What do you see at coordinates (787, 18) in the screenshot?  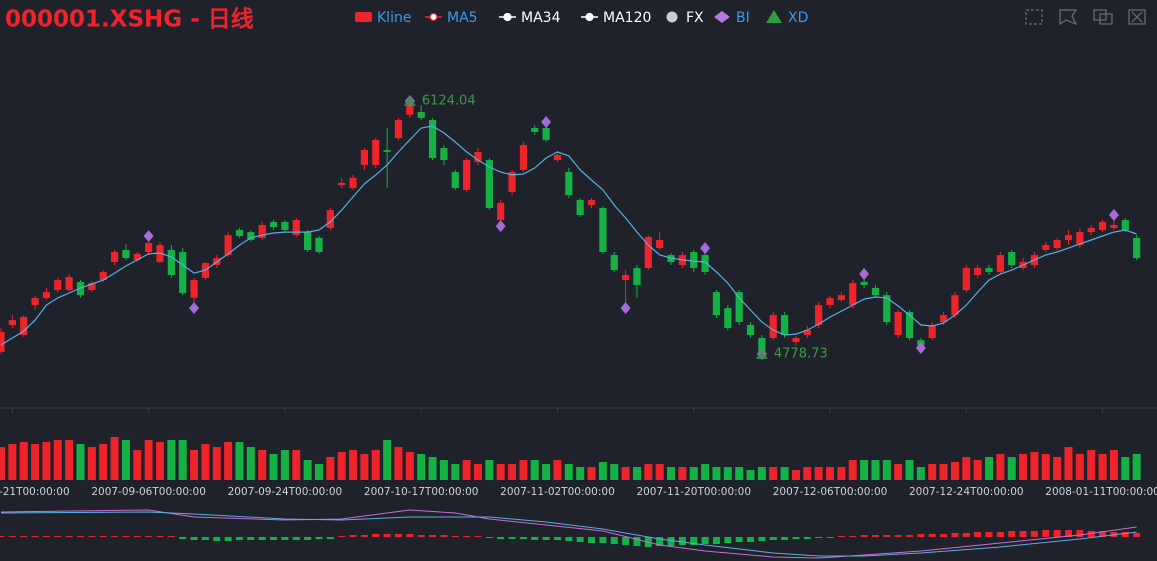 I see `legend-item: XD` at bounding box center [787, 18].